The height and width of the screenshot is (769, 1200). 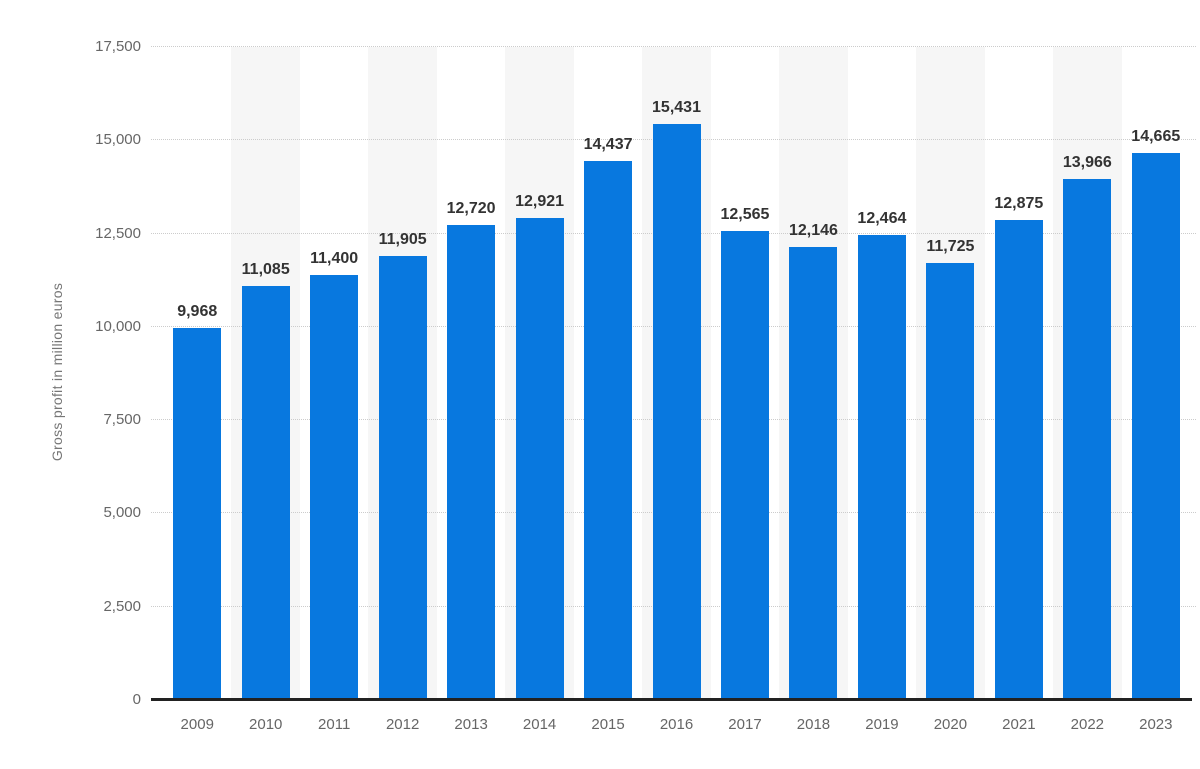 What do you see at coordinates (118, 140) in the screenshot?
I see `y-tick-label-15000: 15,000` at bounding box center [118, 140].